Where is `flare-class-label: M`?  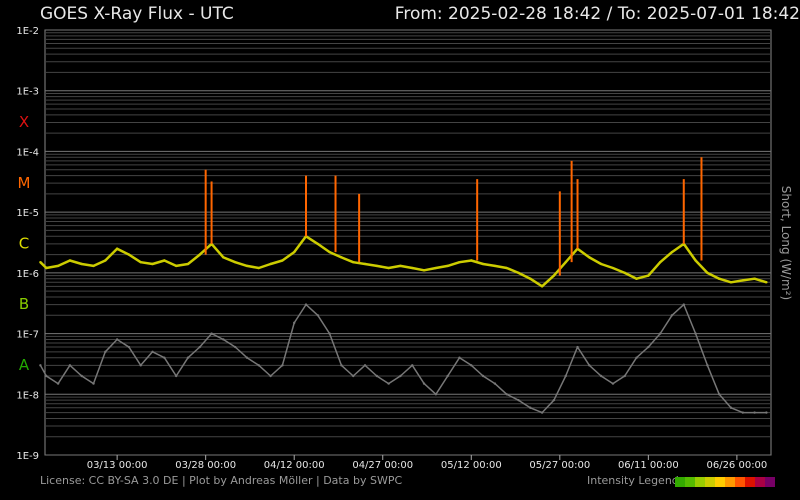 flare-class-label: M is located at coordinates (24, 183).